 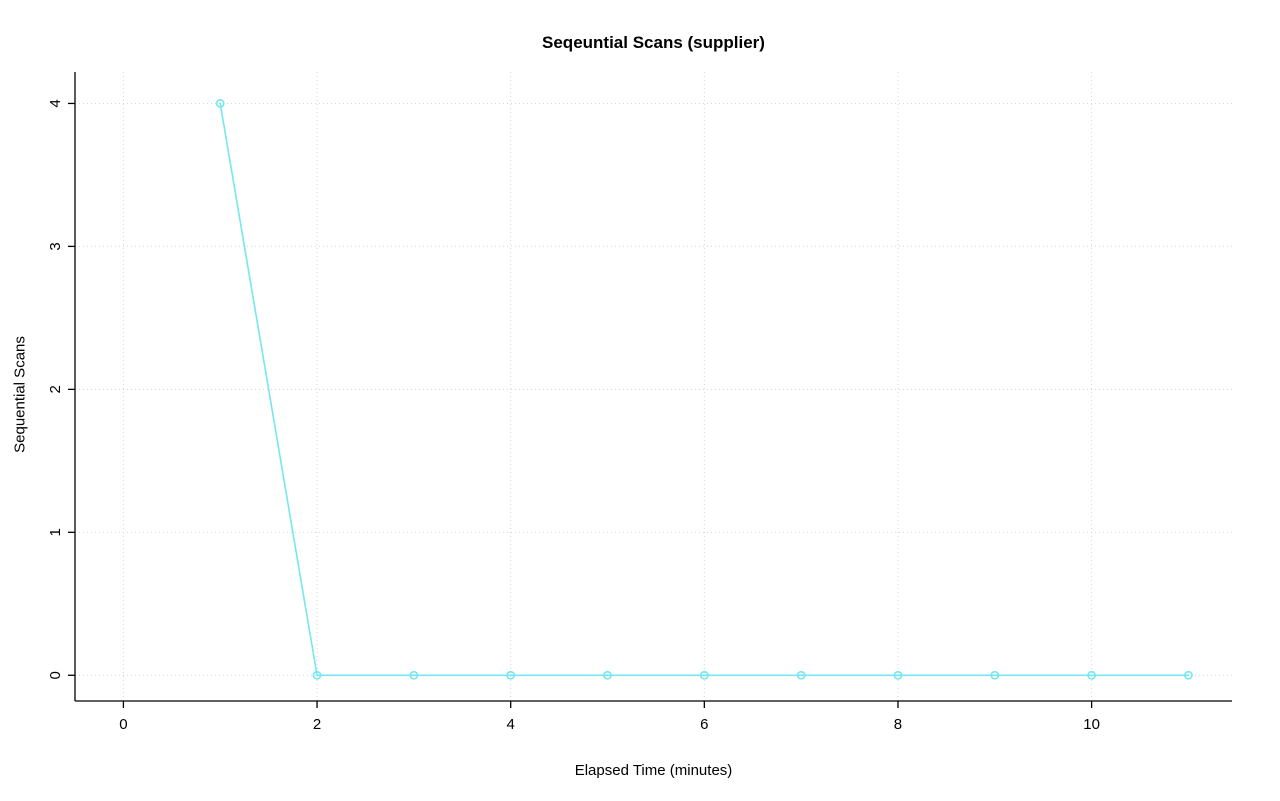 What do you see at coordinates (55, 103) in the screenshot?
I see `y-tick-label: 4` at bounding box center [55, 103].